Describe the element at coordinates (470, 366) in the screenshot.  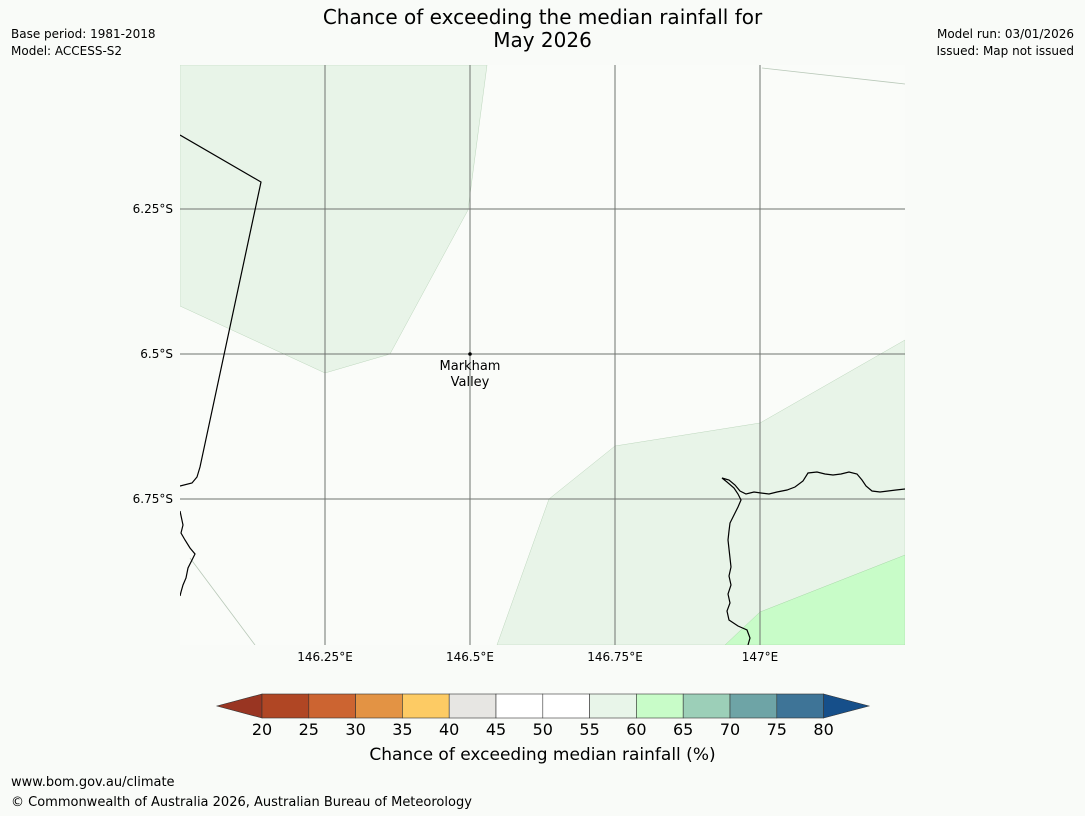
I see `place-name-line-1: Markham` at that location.